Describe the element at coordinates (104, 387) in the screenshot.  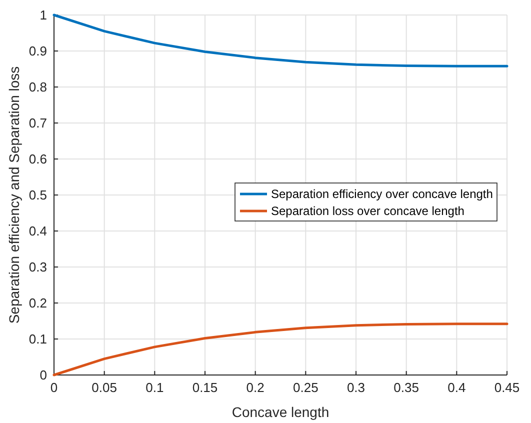
I see `x-tick-label: 0.05` at that location.